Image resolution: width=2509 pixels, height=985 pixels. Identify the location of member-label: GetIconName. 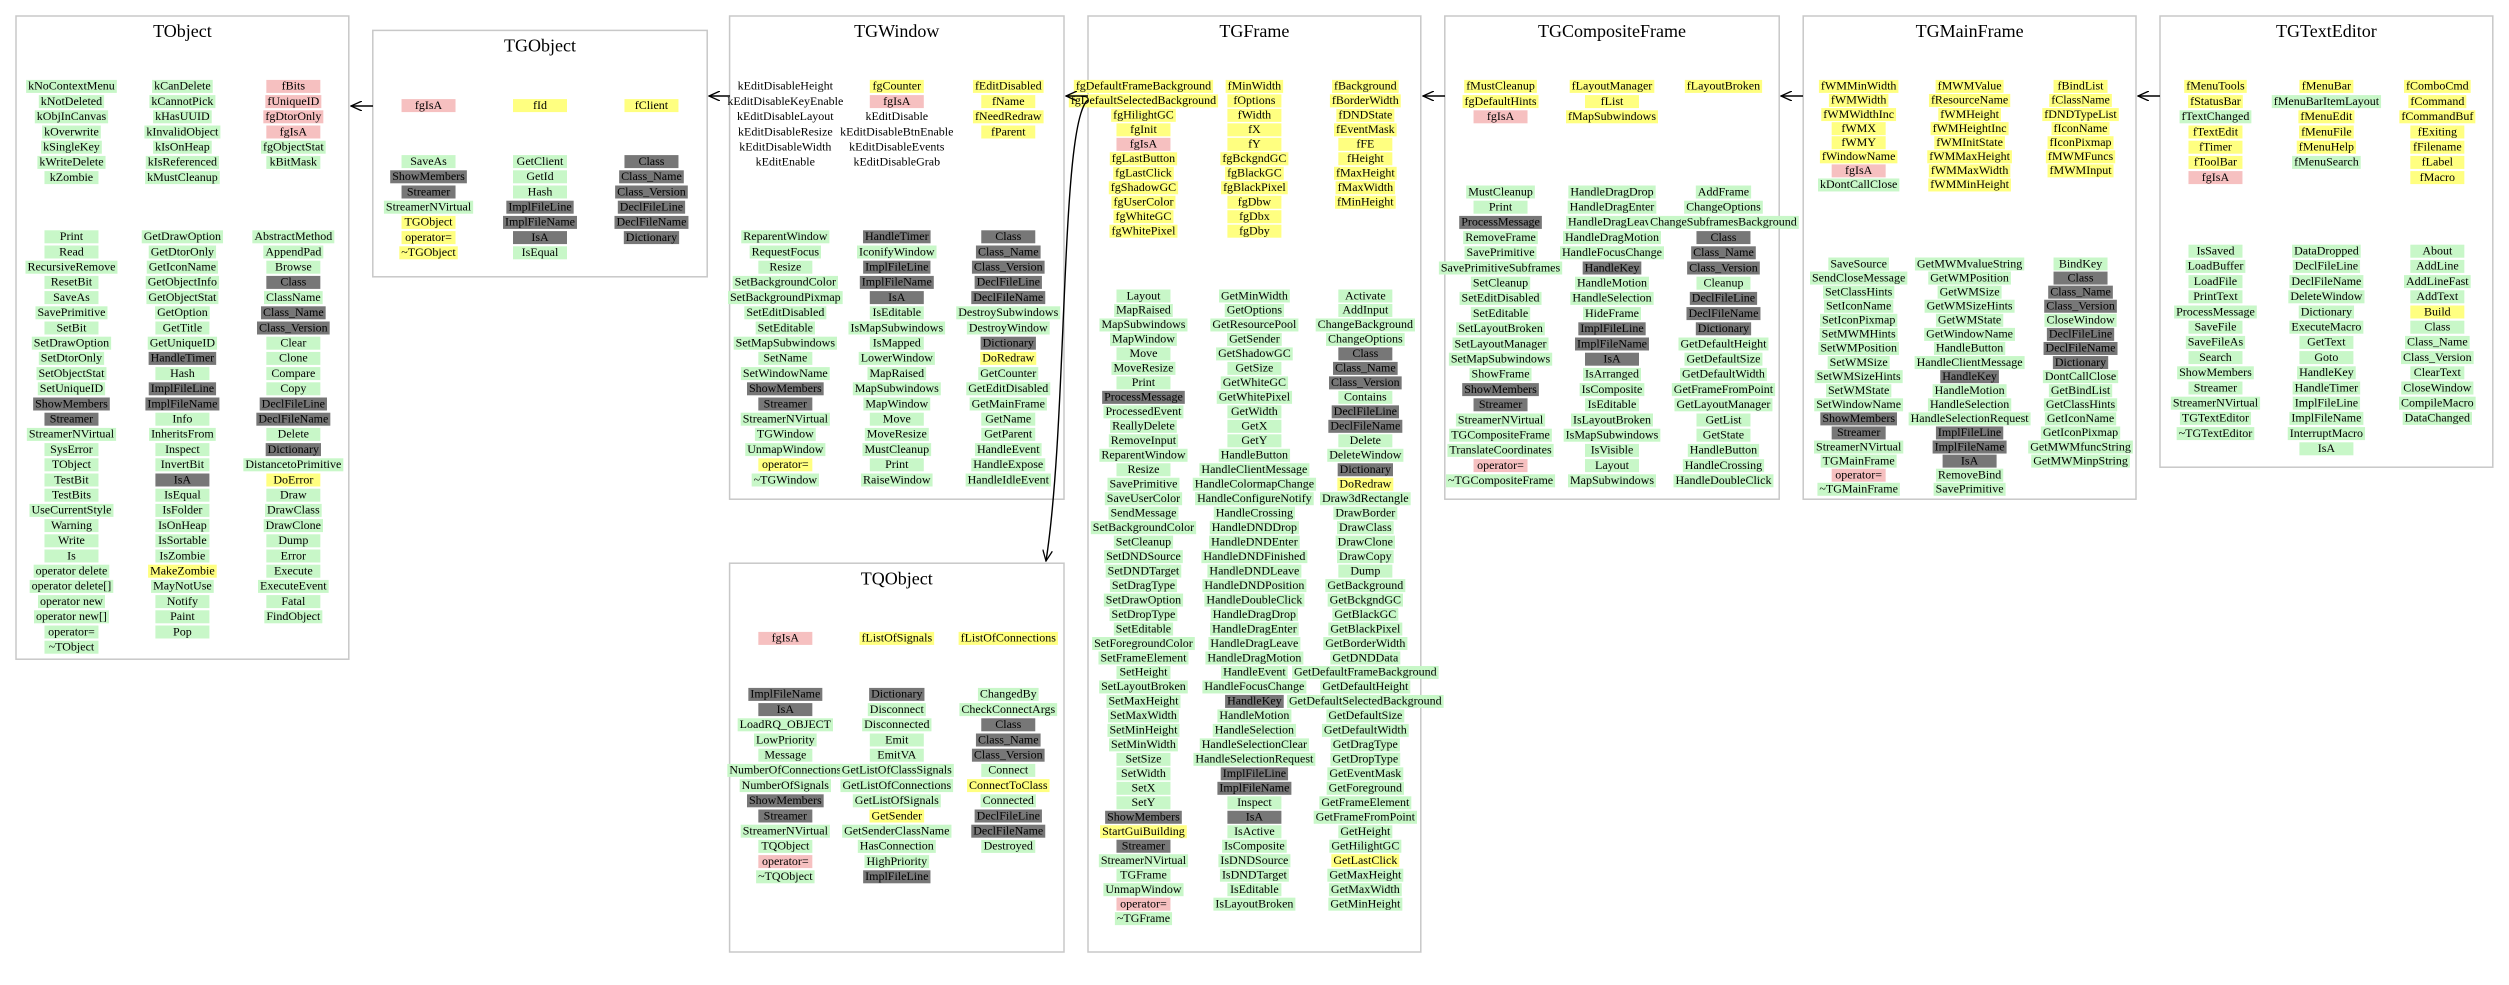
(182, 266).